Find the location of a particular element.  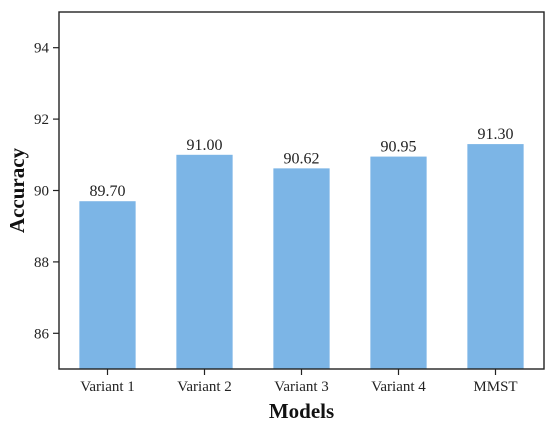

x-tick-label: MMST is located at coordinates (495, 387).